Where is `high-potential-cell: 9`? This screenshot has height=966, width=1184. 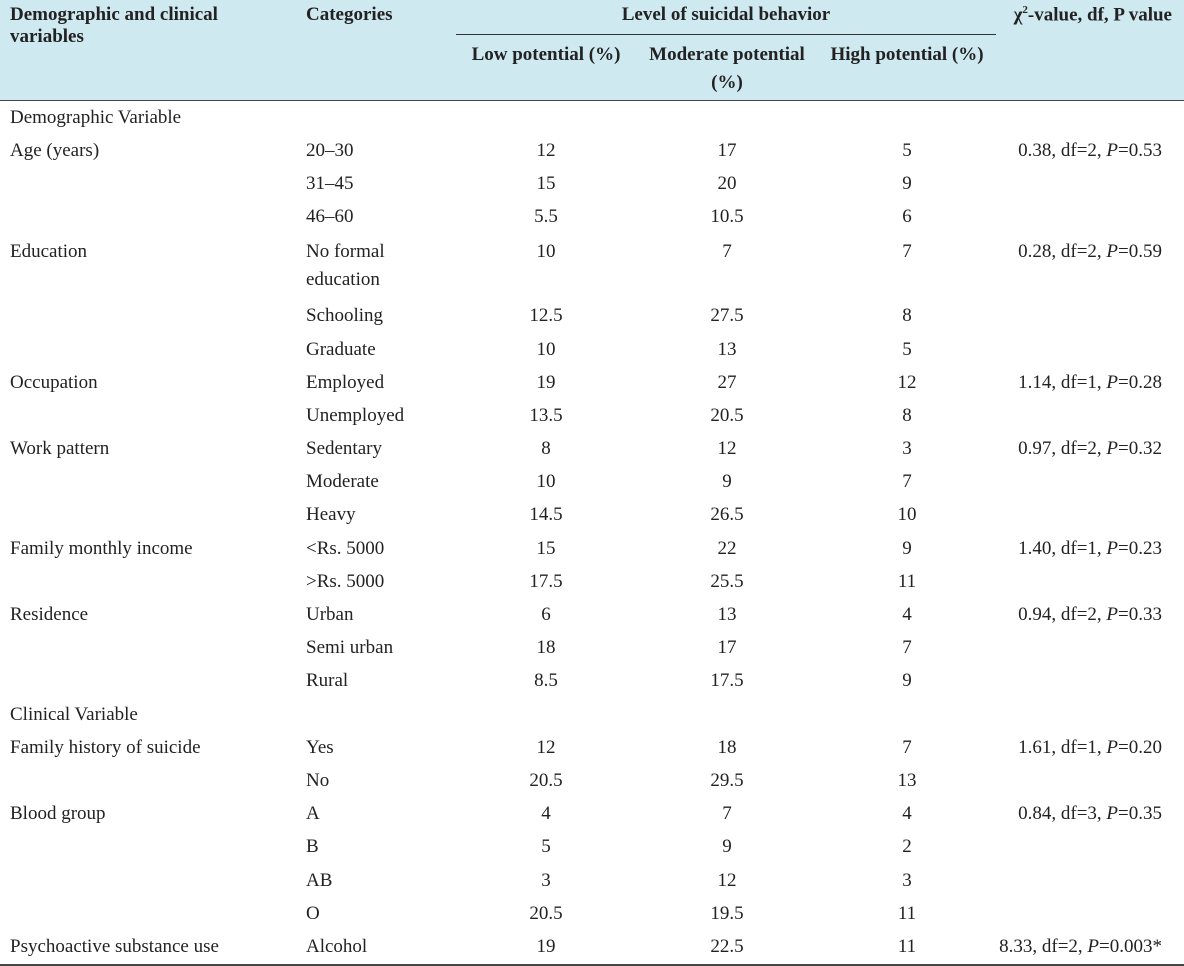 high-potential-cell: 9 is located at coordinates (907, 183).